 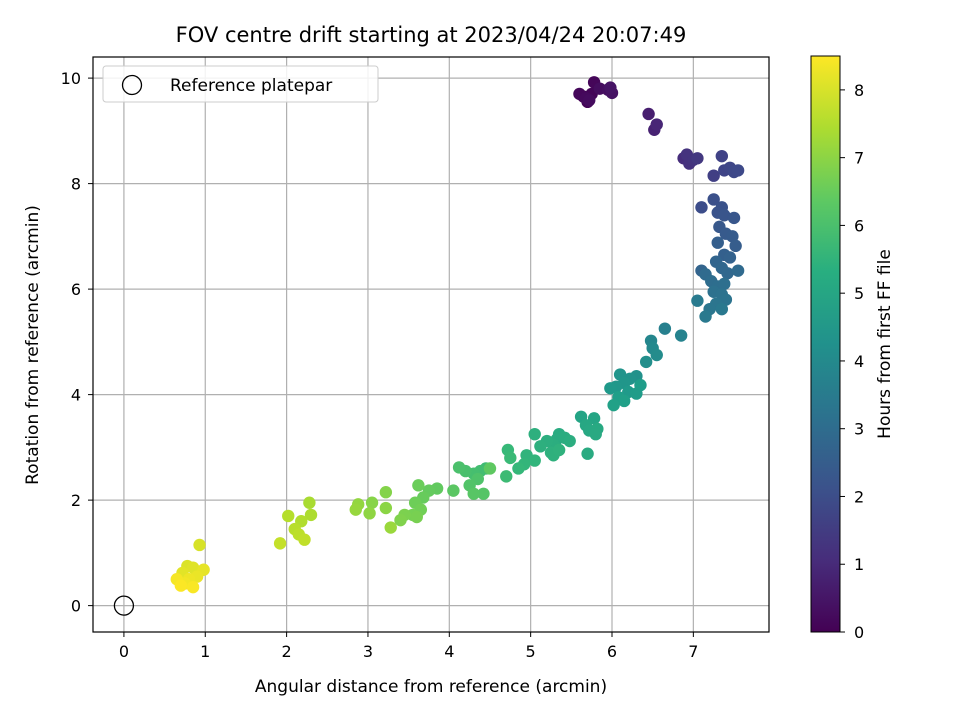 What do you see at coordinates (449, 651) in the screenshot?
I see `x-tick-label: 4` at bounding box center [449, 651].